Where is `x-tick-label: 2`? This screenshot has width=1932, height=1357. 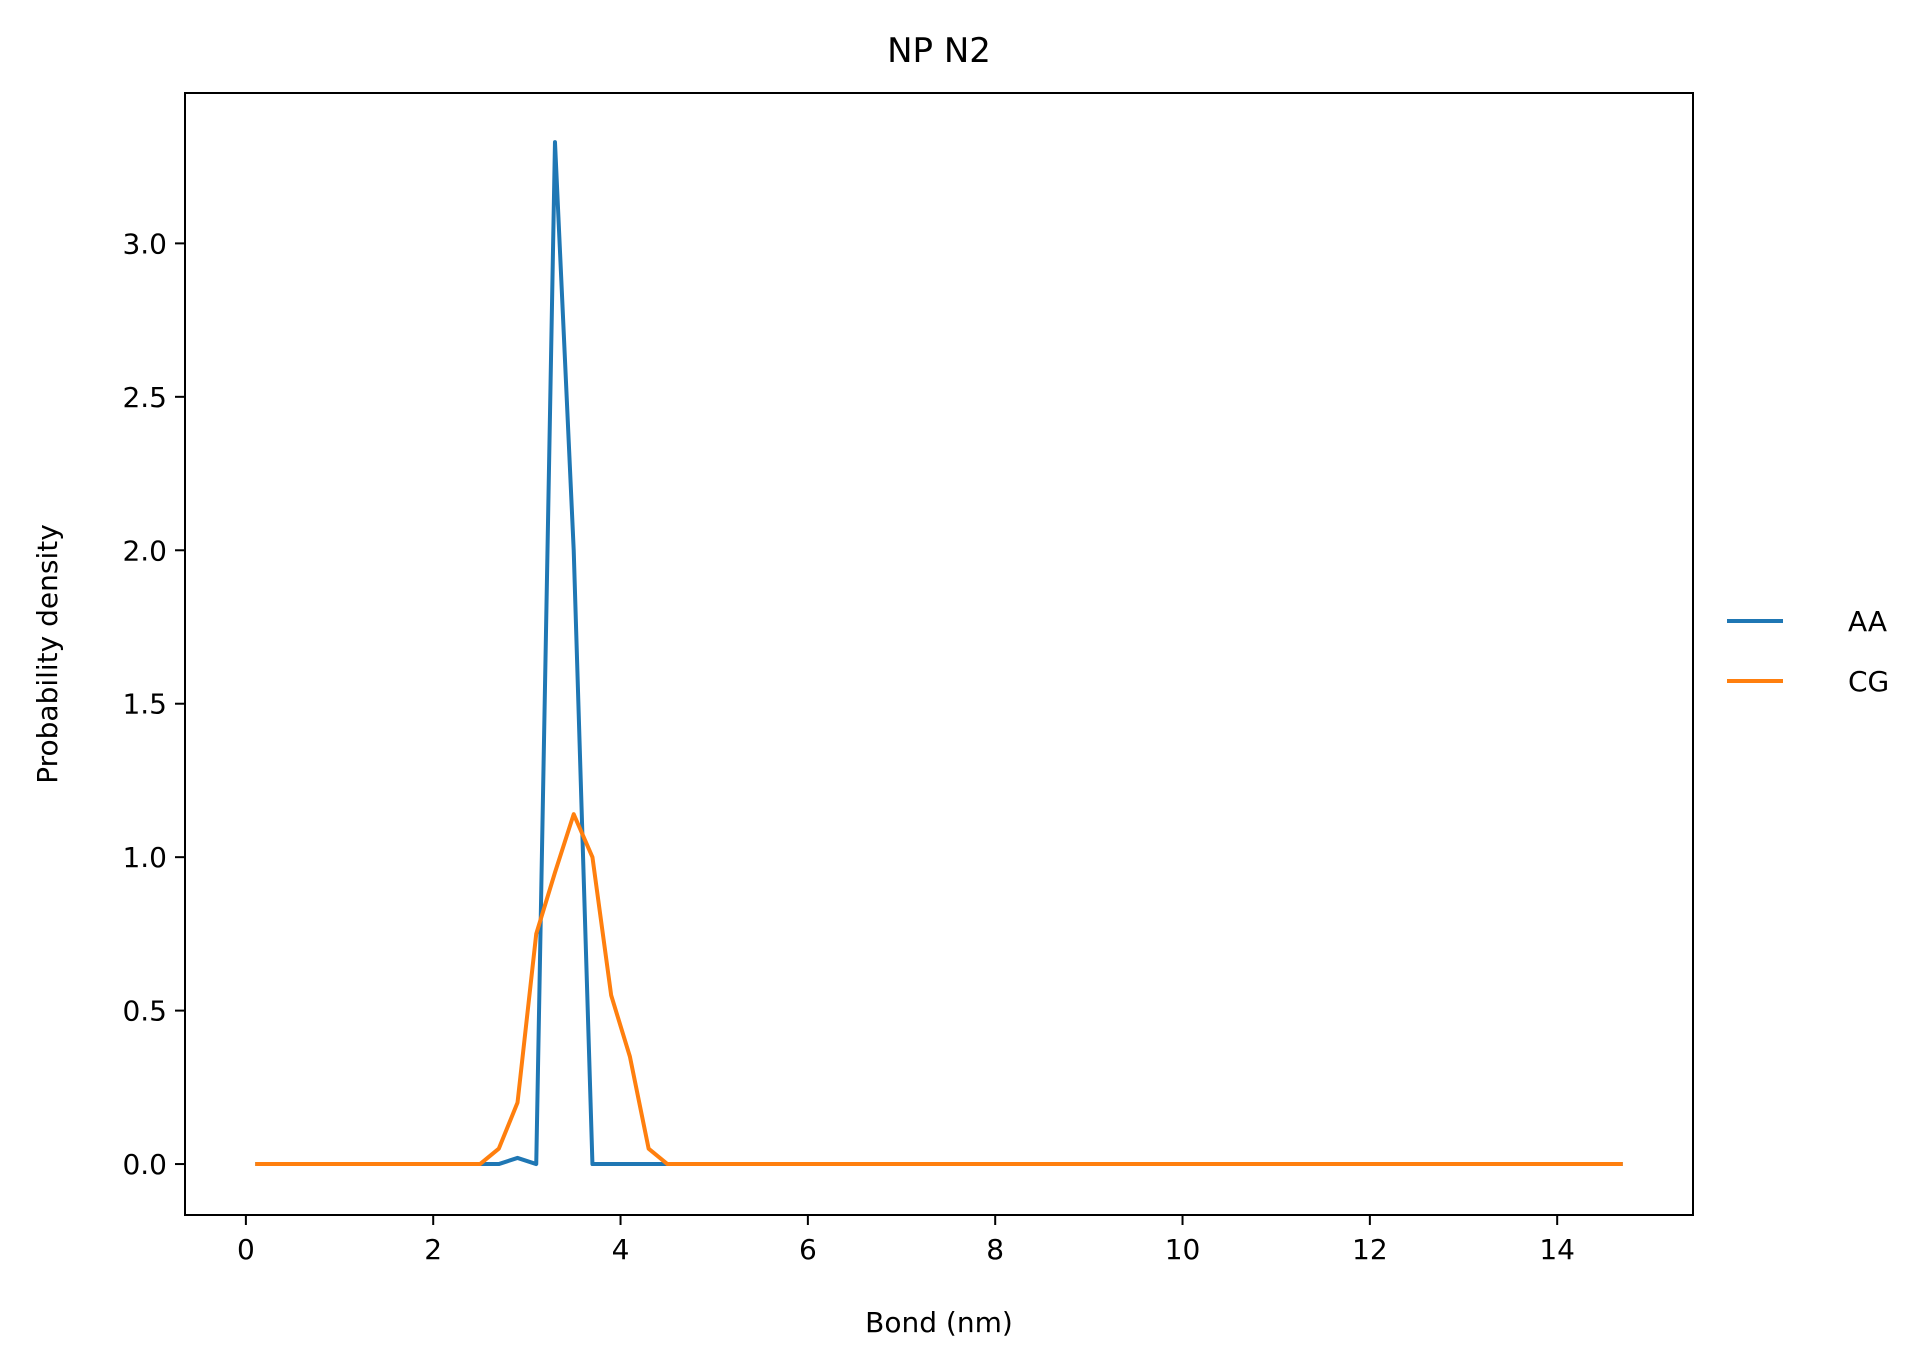 x-tick-label: 2 is located at coordinates (433, 1249).